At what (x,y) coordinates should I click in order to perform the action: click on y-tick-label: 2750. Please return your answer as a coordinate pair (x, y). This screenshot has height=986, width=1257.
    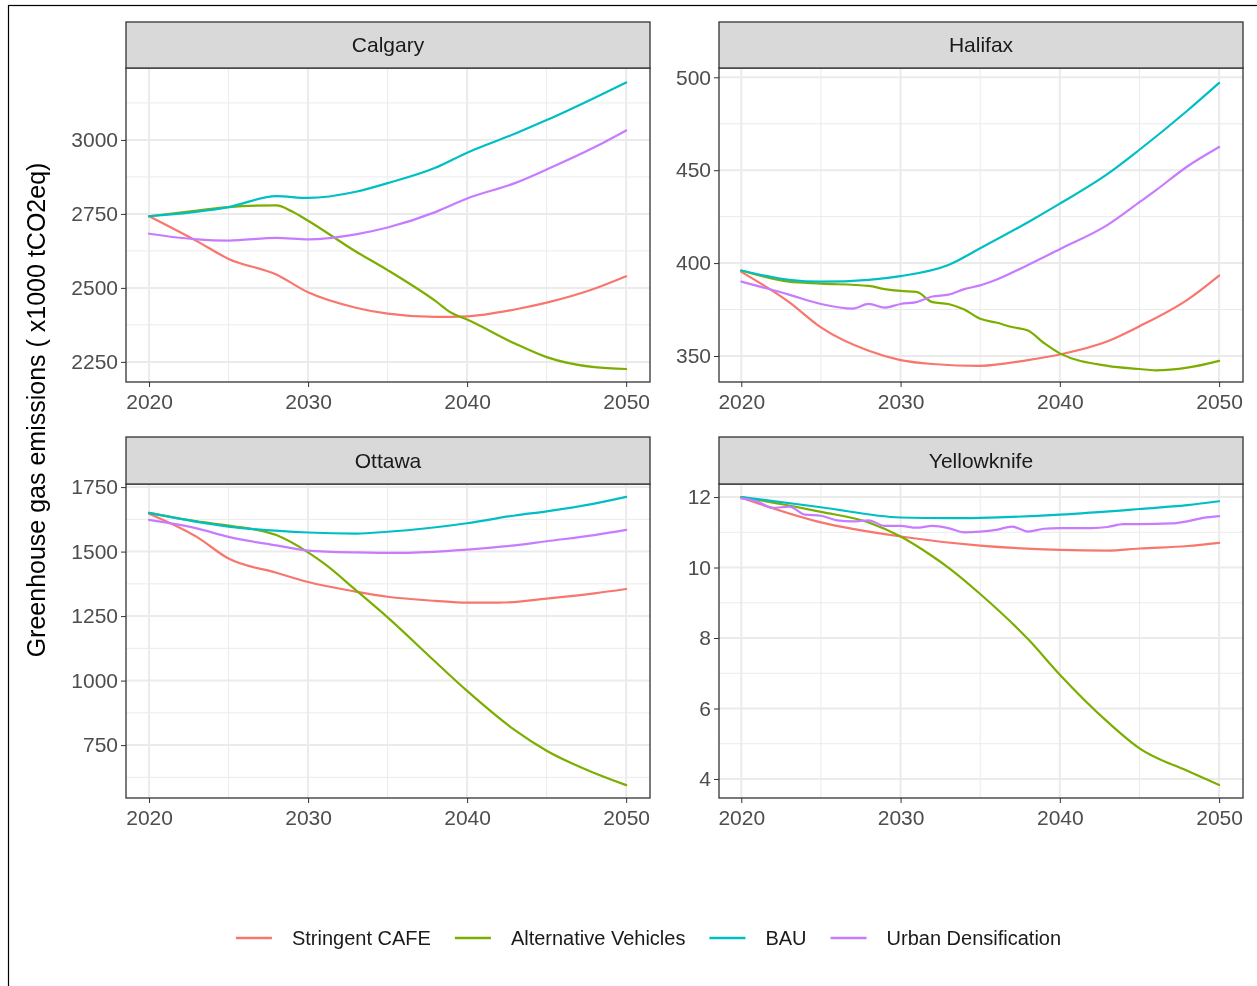
    Looking at the image, I should click on (94, 214).